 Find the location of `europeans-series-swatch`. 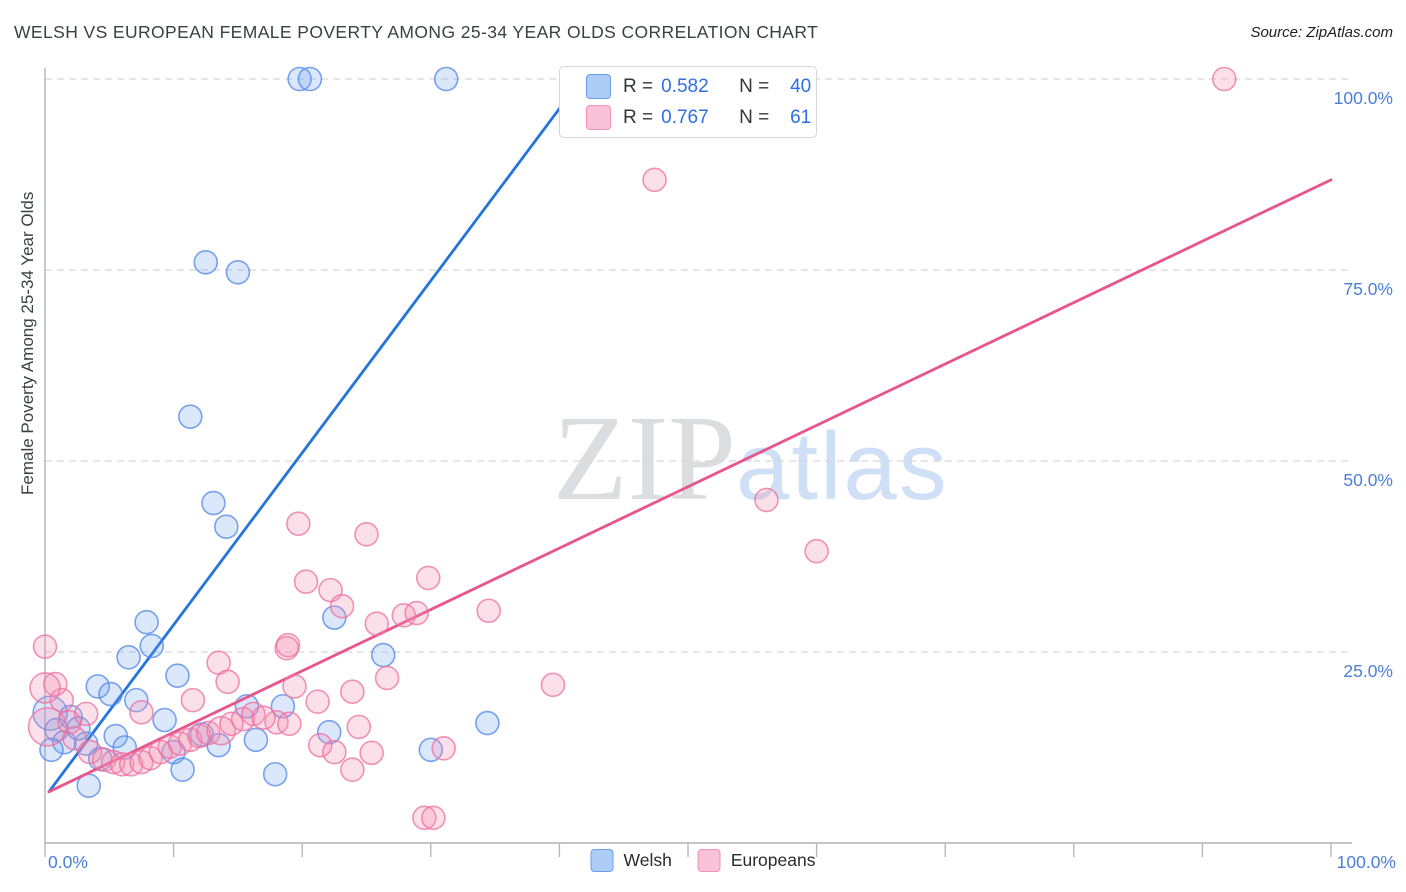

europeans-series-swatch is located at coordinates (709, 860).